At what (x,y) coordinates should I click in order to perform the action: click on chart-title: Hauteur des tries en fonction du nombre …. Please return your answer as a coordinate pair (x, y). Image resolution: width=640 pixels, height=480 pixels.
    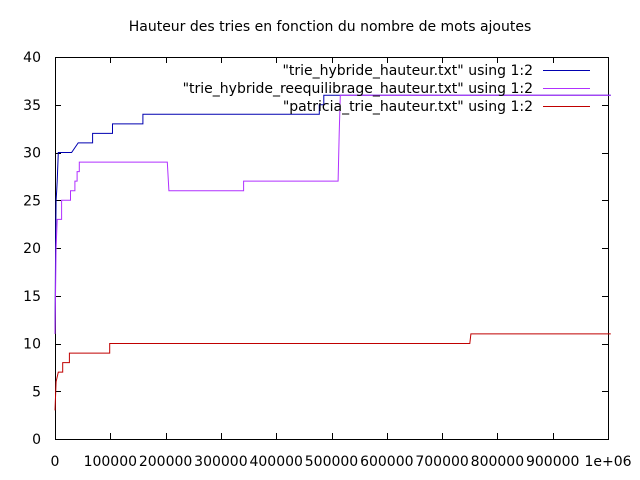
    Looking at the image, I should click on (330, 27).